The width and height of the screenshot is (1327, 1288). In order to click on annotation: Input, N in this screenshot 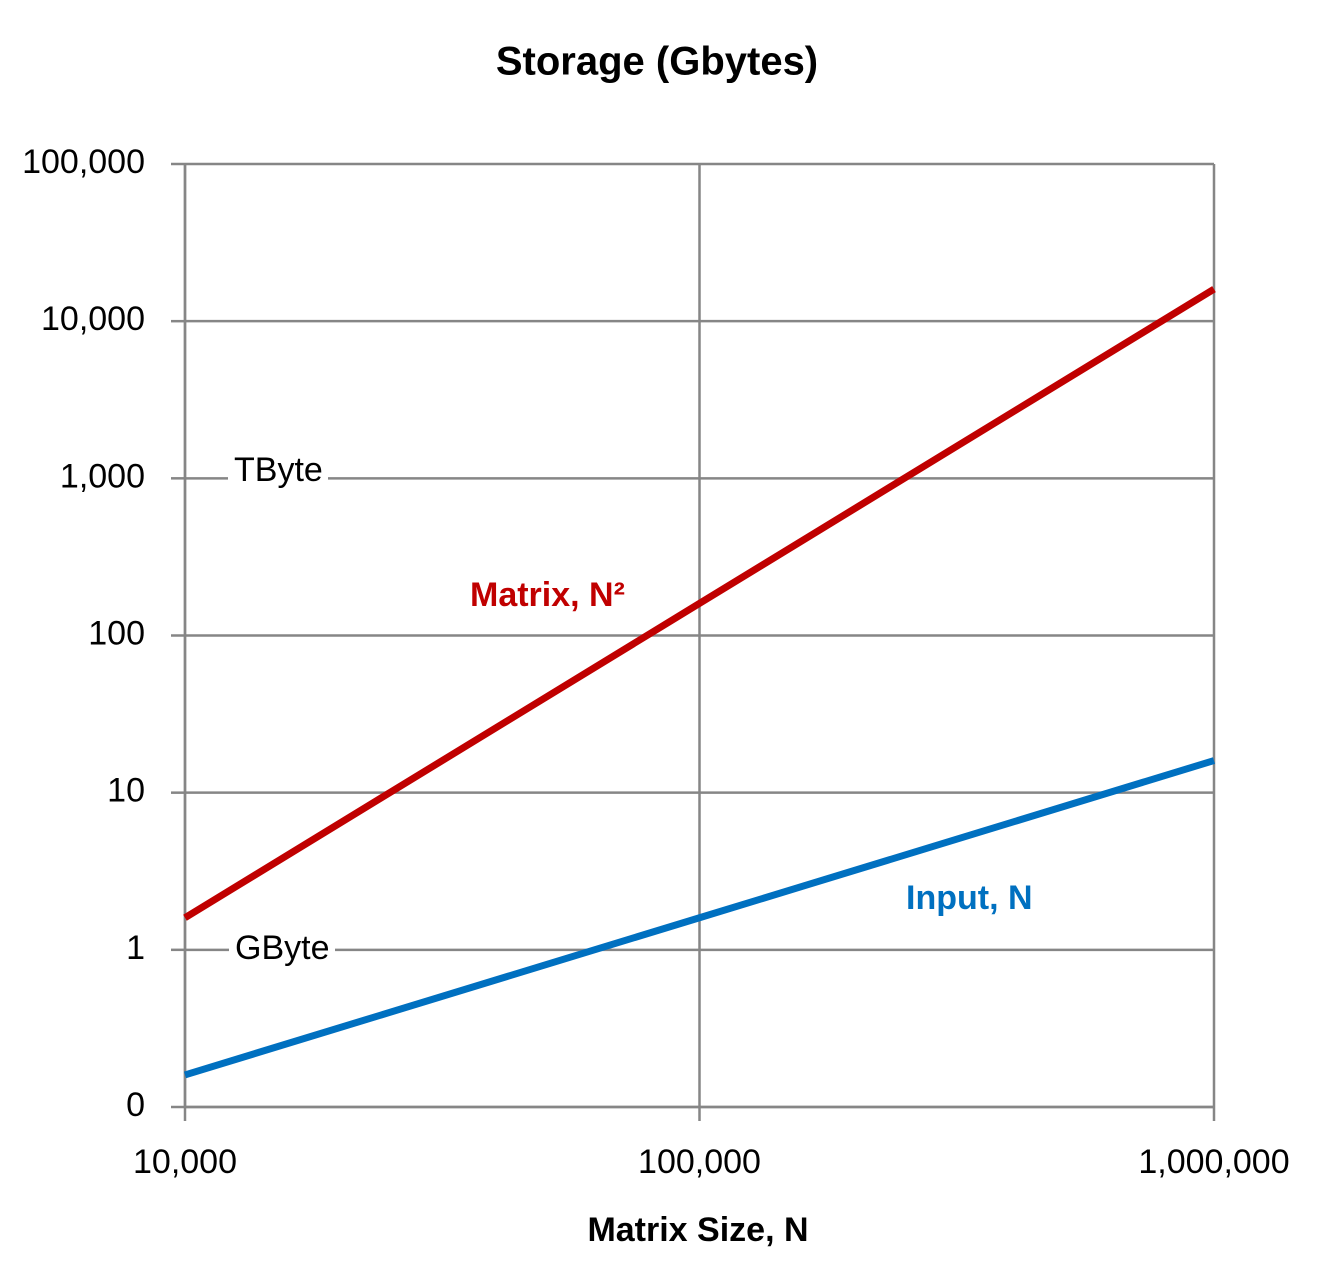, I will do `click(969, 898)`.